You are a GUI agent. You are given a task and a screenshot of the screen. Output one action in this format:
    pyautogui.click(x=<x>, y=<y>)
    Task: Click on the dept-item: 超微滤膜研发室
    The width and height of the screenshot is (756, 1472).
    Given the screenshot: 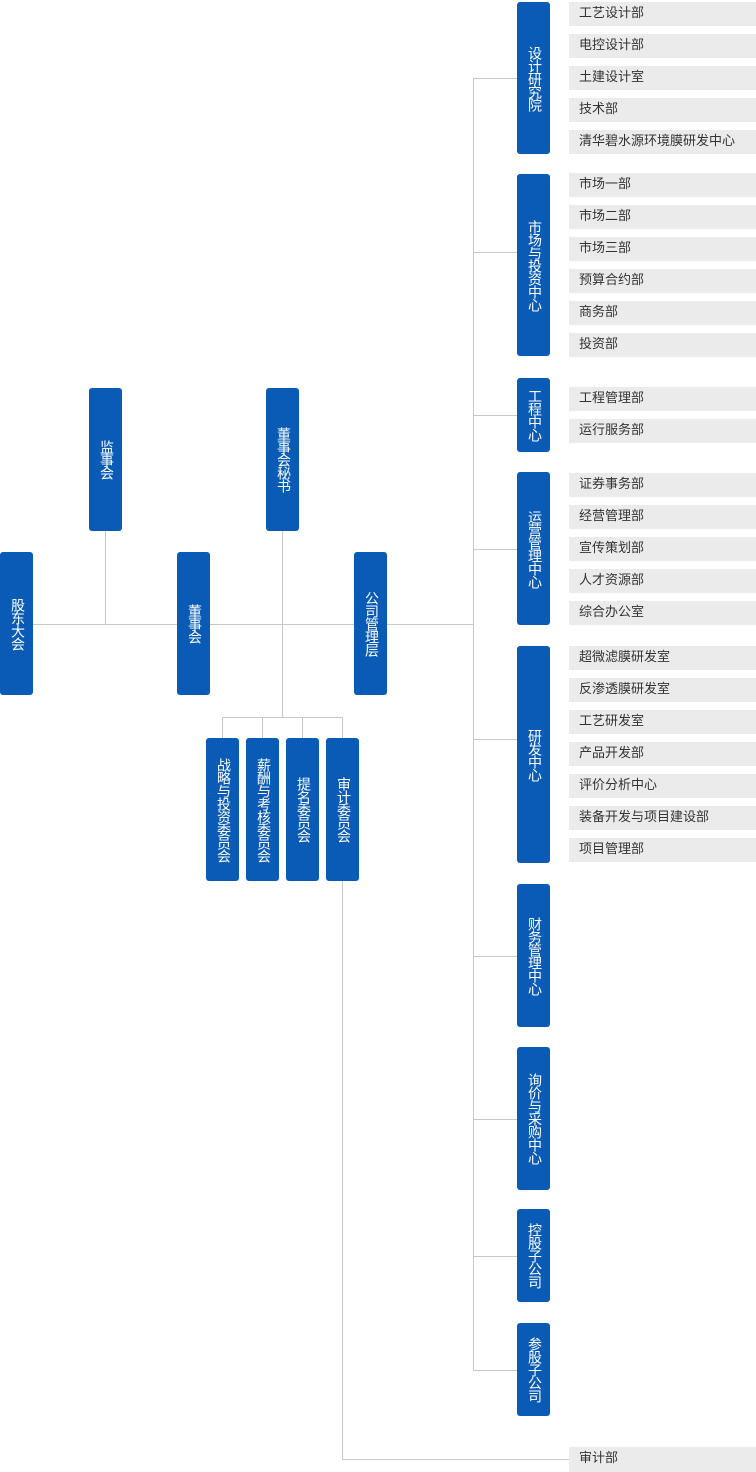 What is the action you would take?
    pyautogui.click(x=662, y=658)
    